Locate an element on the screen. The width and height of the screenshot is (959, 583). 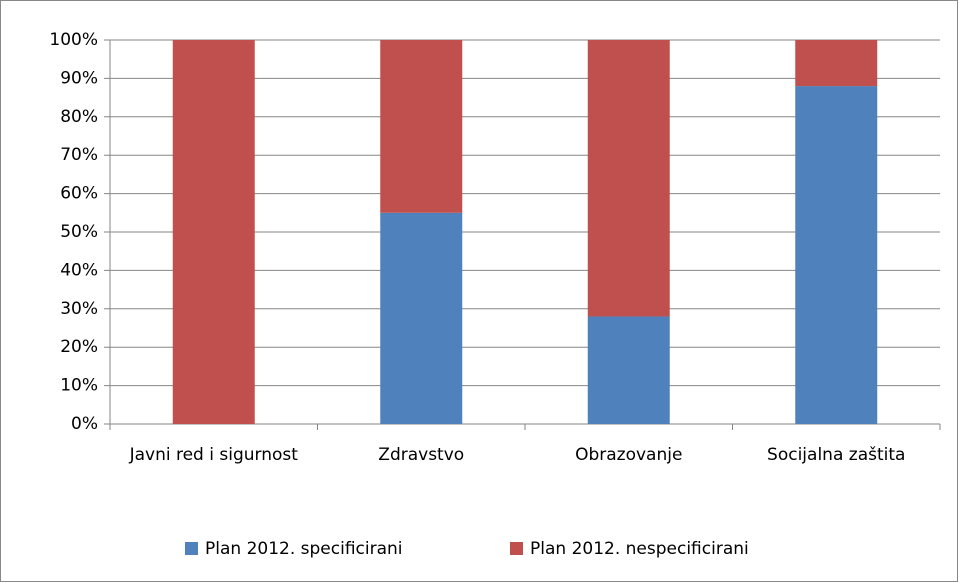
y-tick-label: 10% is located at coordinates (79, 386).